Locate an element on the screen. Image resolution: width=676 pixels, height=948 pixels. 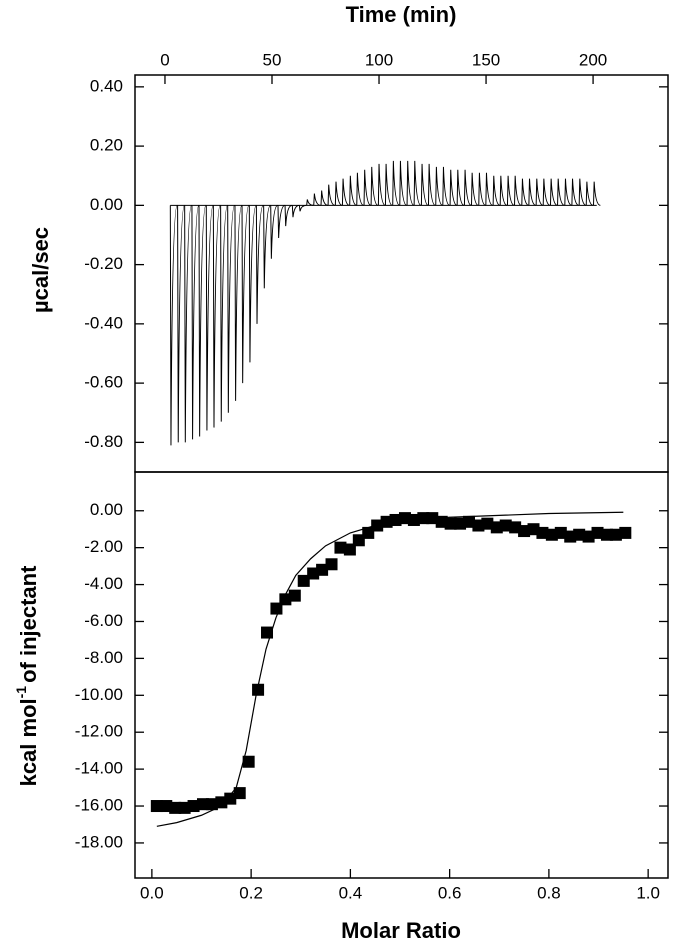
y-tick-label: -0.60 is located at coordinates (103, 382).